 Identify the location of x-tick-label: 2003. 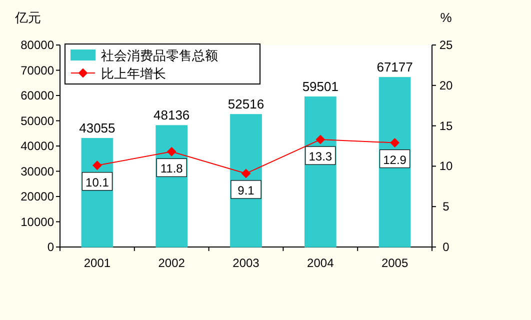
(246, 263).